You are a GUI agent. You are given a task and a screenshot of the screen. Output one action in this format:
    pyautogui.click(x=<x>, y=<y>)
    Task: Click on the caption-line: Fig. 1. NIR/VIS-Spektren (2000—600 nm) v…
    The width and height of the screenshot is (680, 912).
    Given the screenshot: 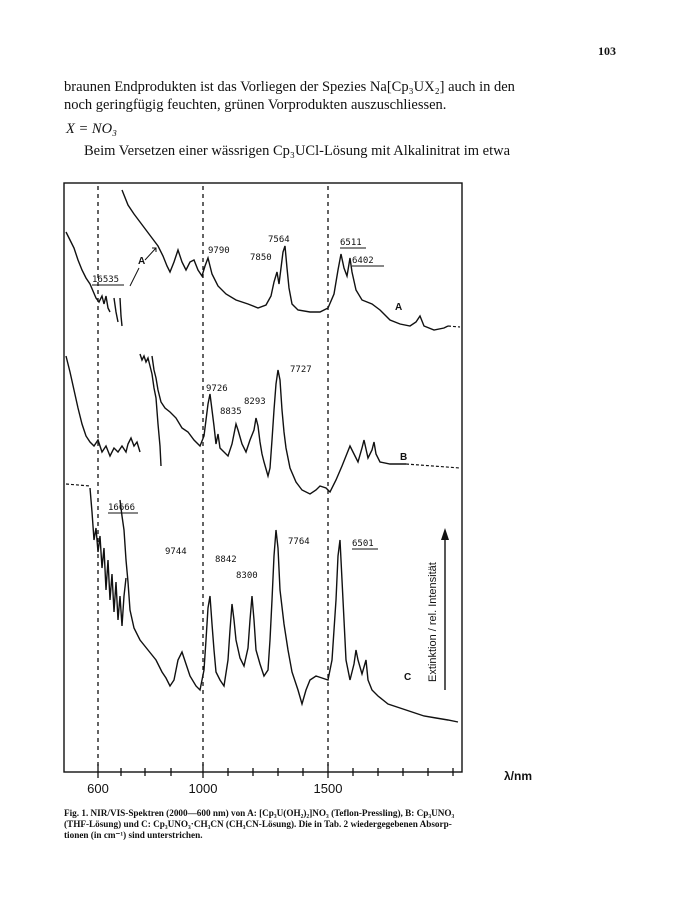 What is the action you would take?
    pyautogui.click(x=259, y=813)
    